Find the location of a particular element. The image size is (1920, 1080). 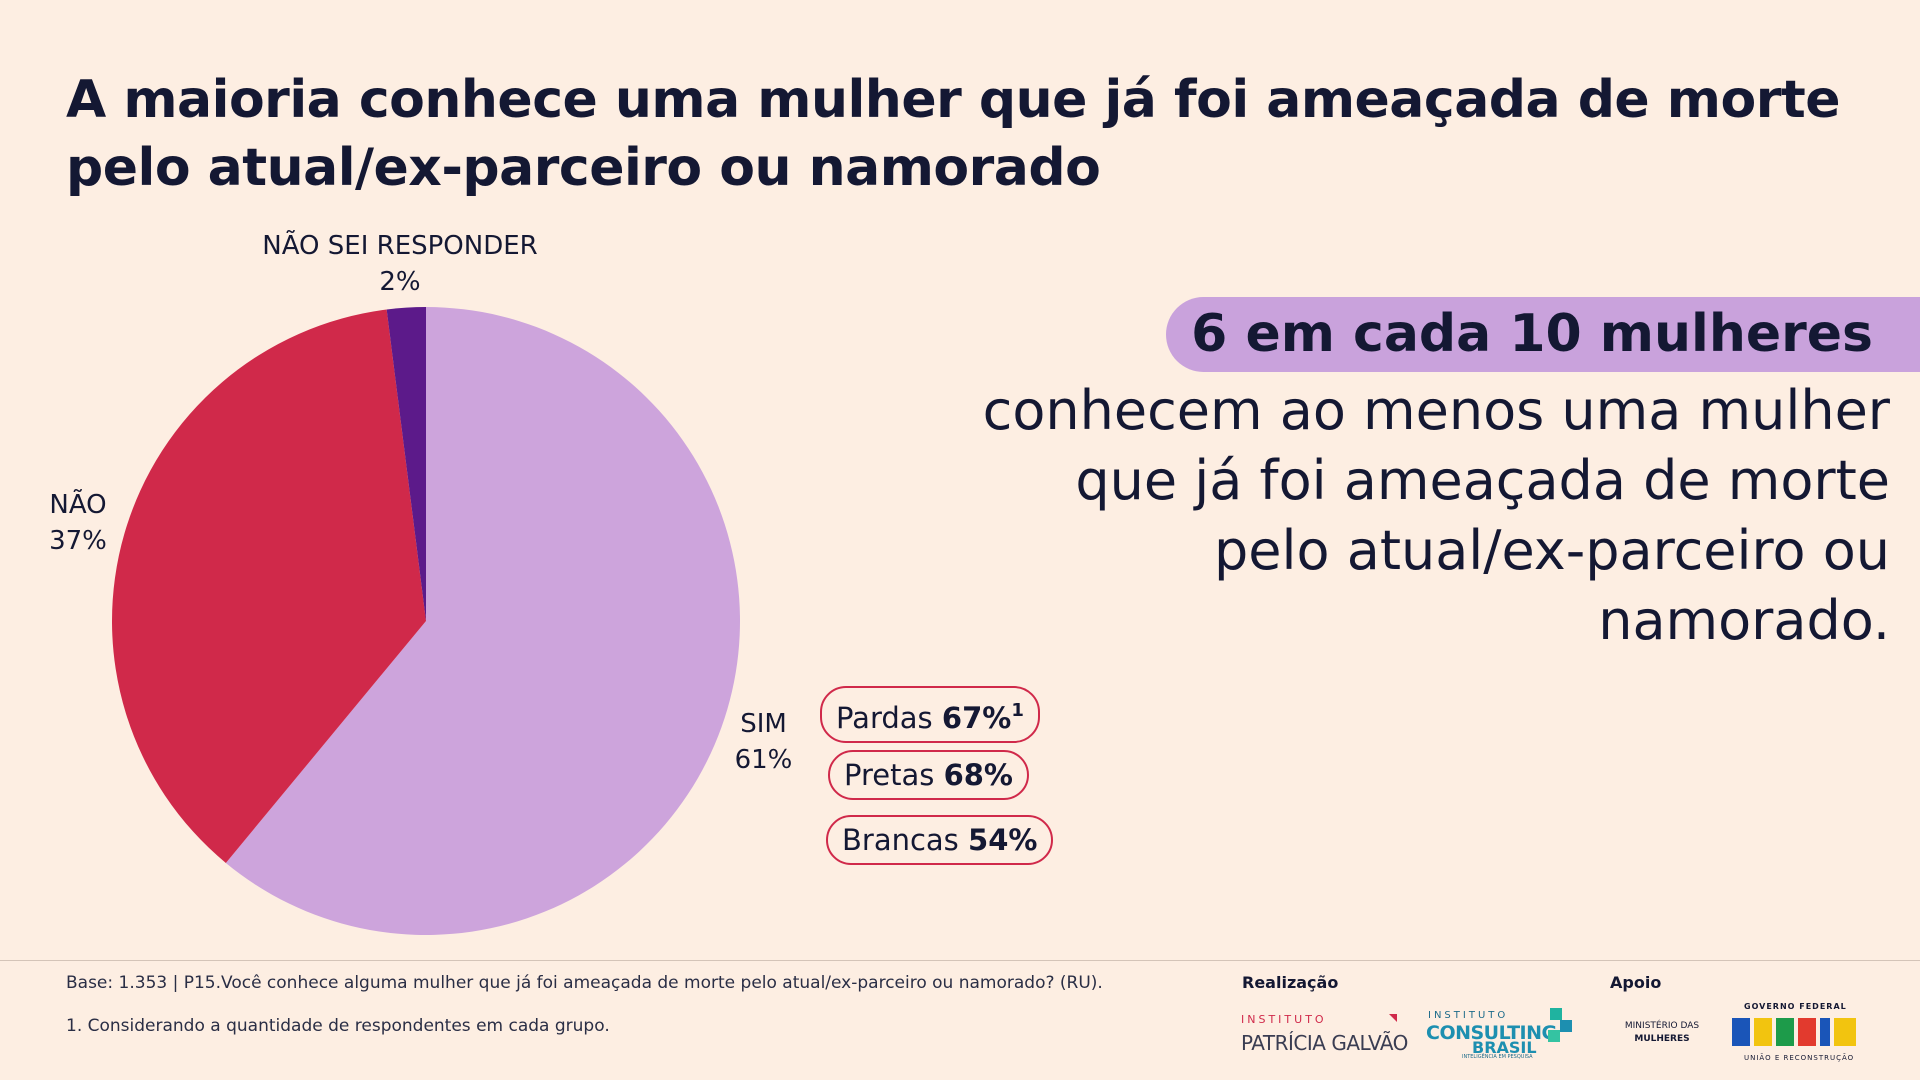

slice-label-nao-sei-name: NÃO SEI RESPONDER is located at coordinates (400, 246).